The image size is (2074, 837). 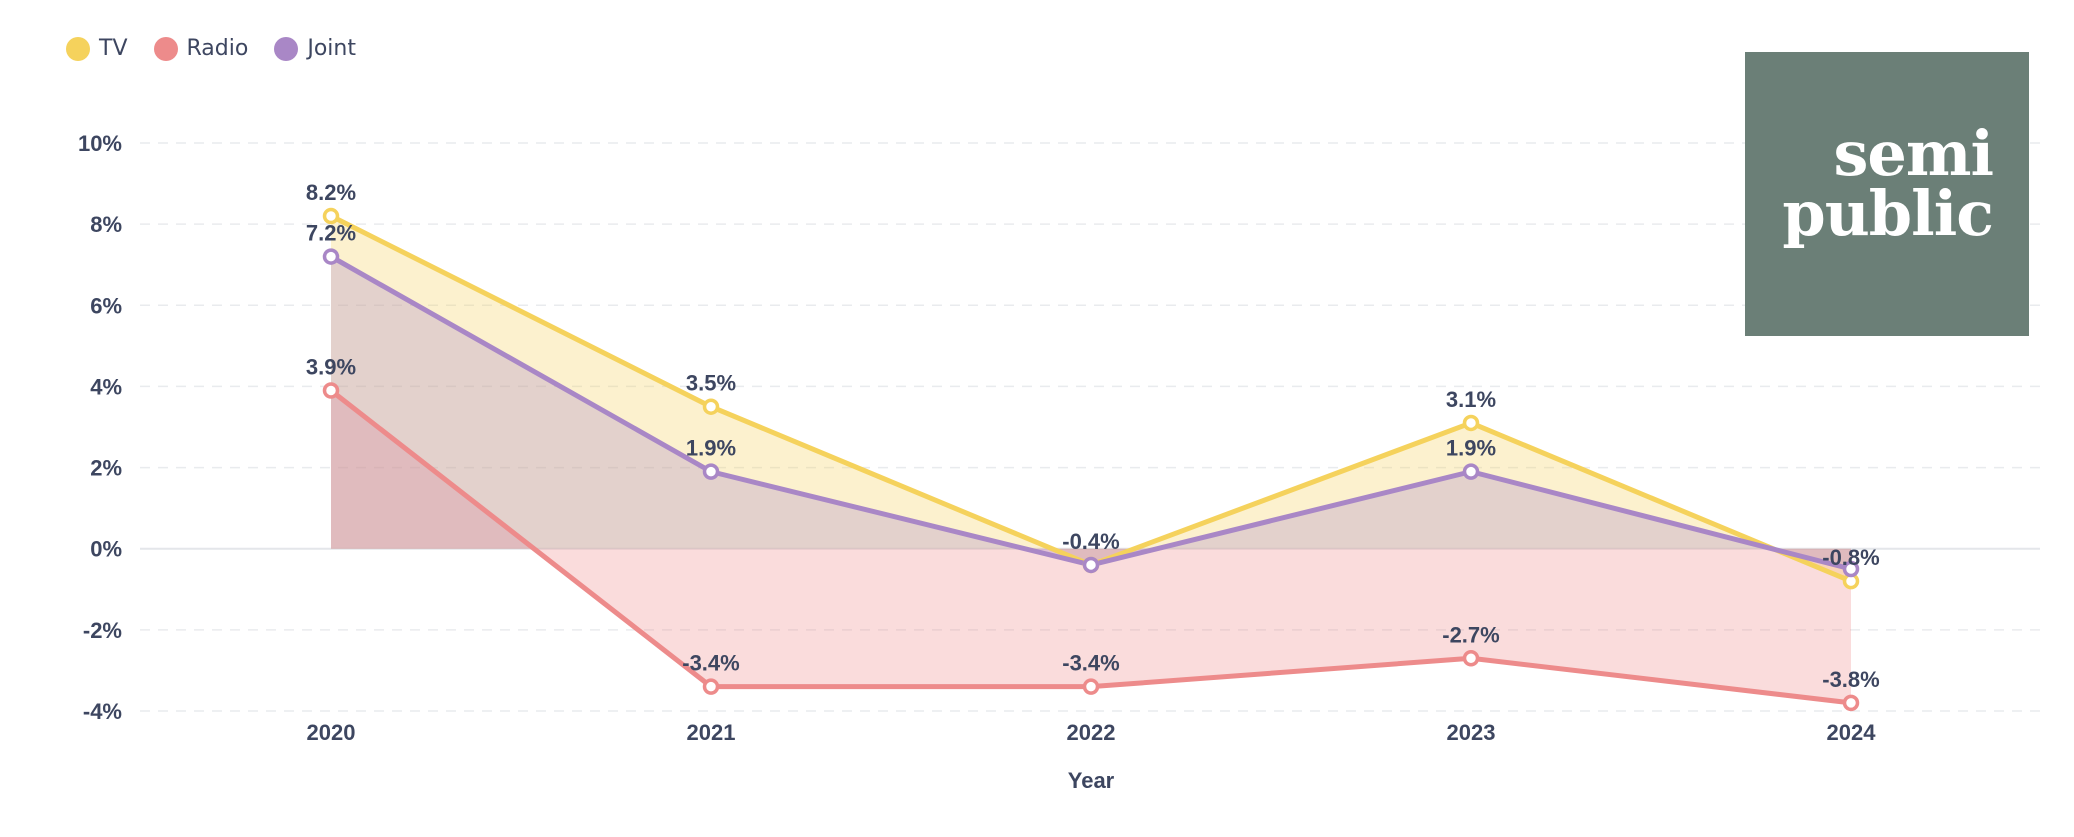 I want to click on legend-label-tv: TV, so click(x=113, y=48).